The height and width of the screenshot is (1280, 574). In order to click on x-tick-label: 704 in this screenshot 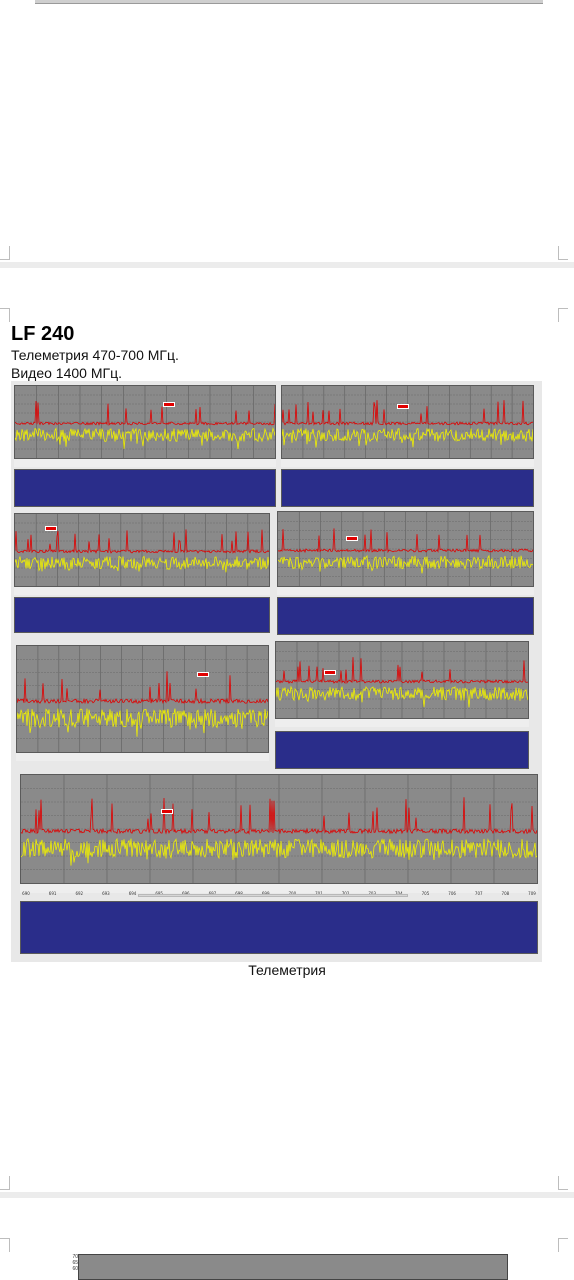, I will do `click(399, 893)`.